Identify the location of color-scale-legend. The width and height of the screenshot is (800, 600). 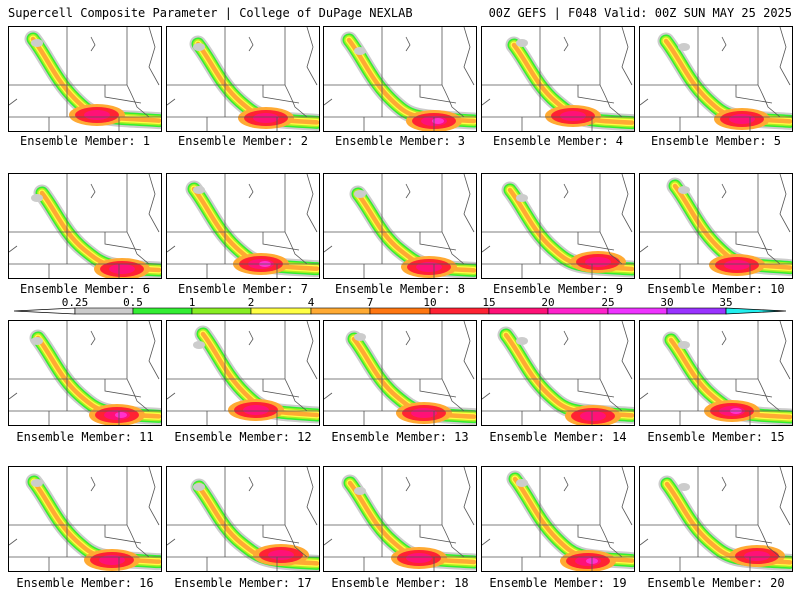
(400, 311).